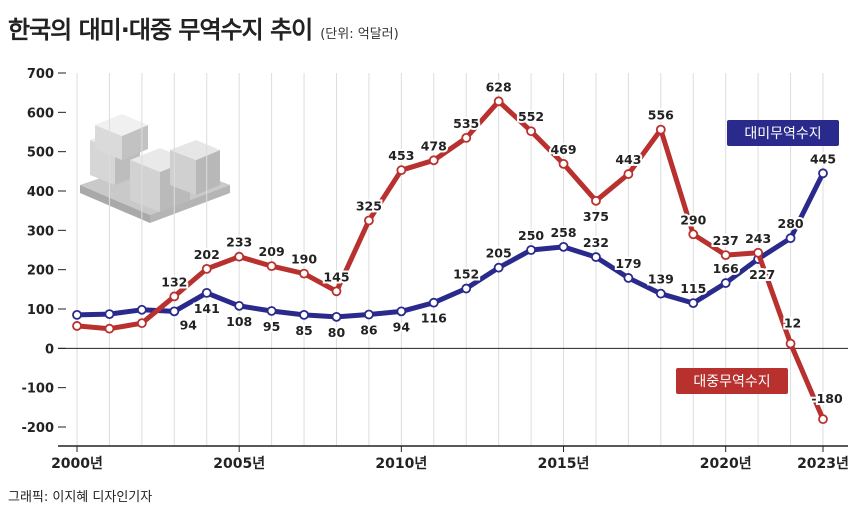 This screenshot has height=509, width=868. I want to click on y-tick-label: 200, so click(40, 271).